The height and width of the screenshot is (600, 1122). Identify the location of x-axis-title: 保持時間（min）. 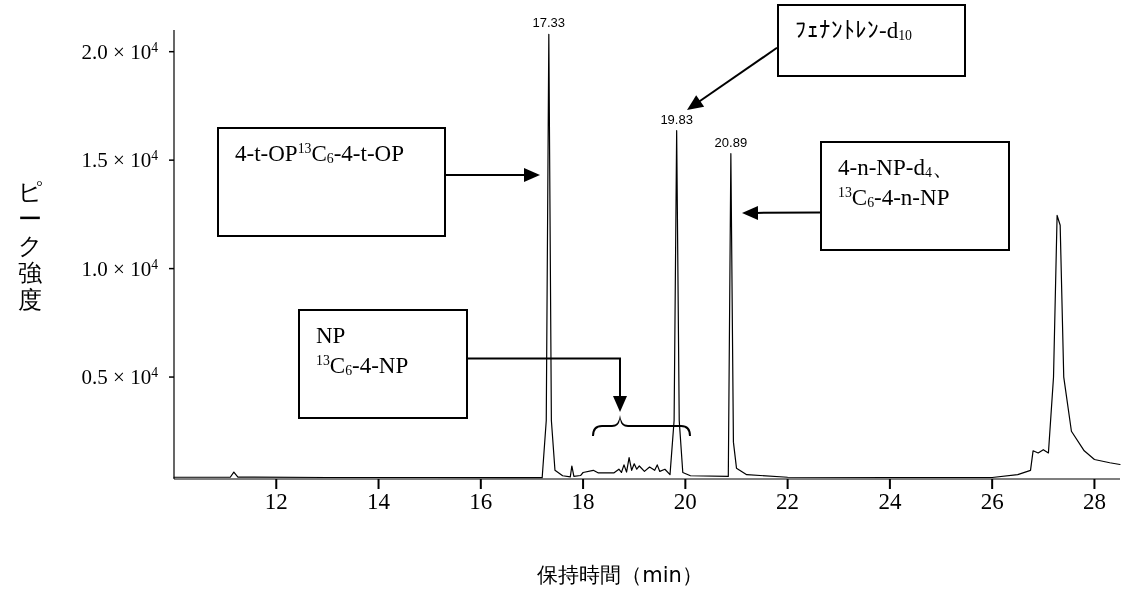
(620, 575).